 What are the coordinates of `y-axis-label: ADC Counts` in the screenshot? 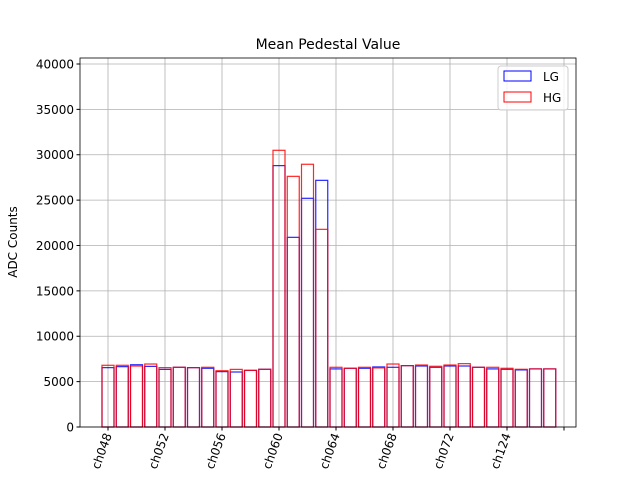 It's located at (13, 242).